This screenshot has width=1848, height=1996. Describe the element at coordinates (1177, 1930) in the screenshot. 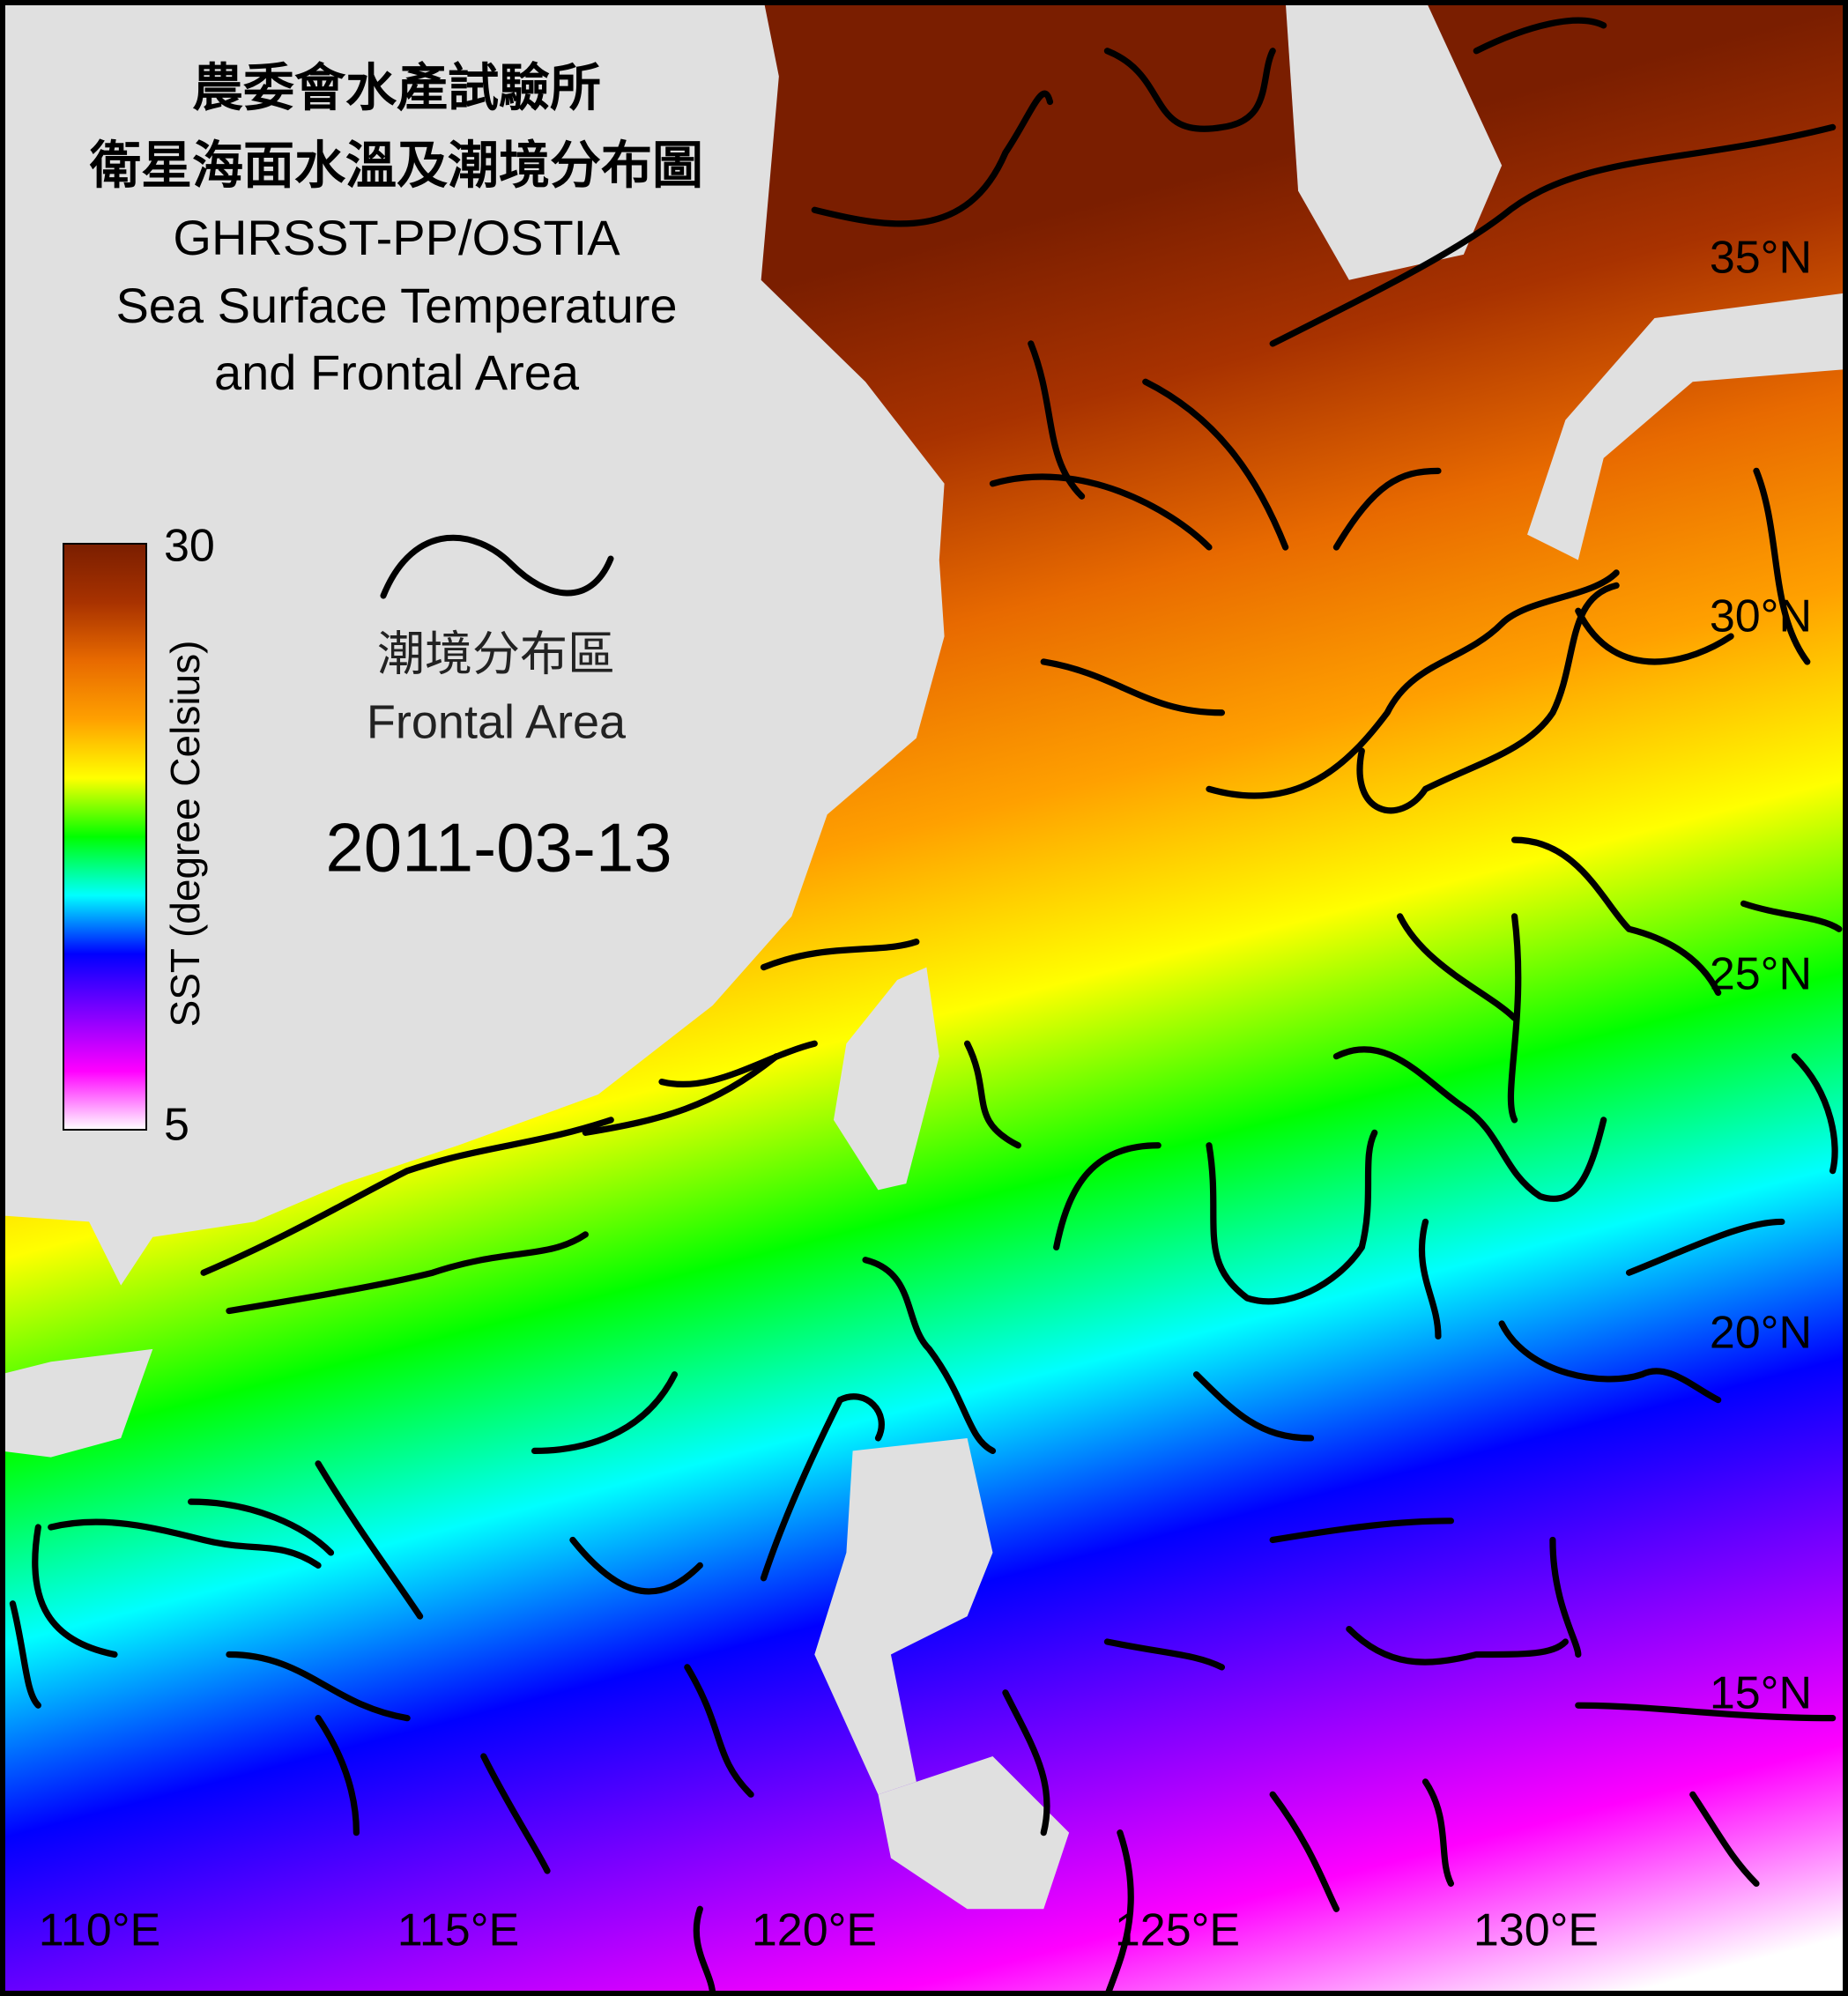

I see `lon-label: 125°E` at that location.